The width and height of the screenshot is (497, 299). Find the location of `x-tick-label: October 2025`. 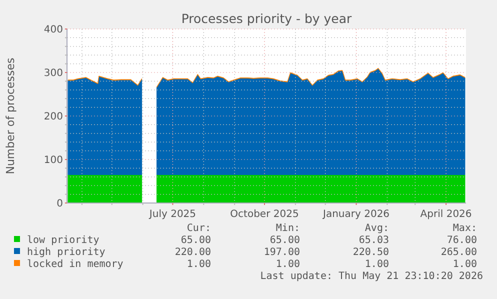

x-tick-label: October 2025 is located at coordinates (264, 214).